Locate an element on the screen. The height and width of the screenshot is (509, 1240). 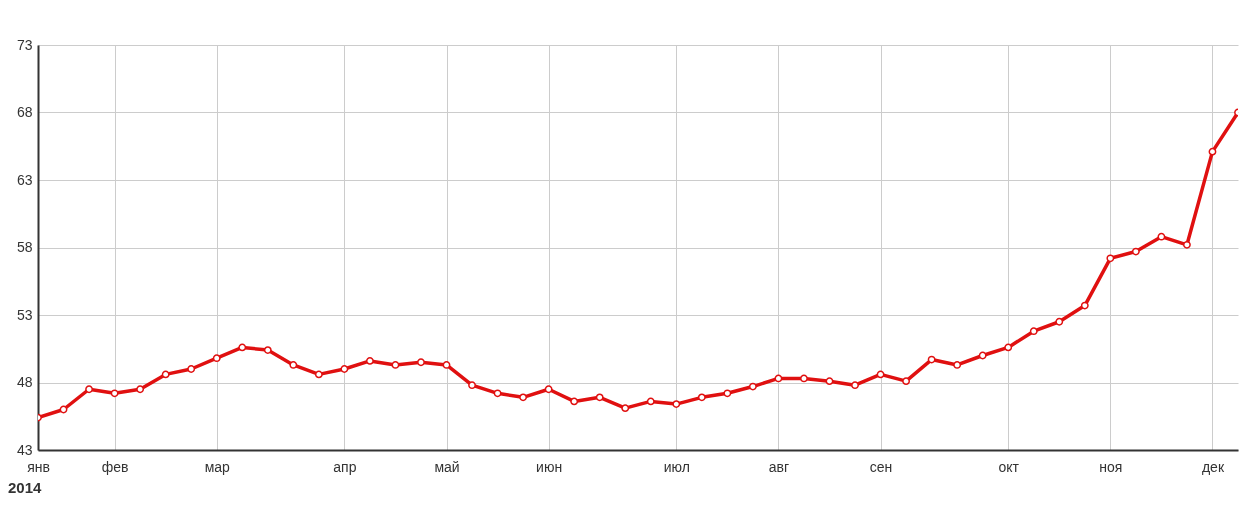
x-tick-label: янв is located at coordinates (38, 466).